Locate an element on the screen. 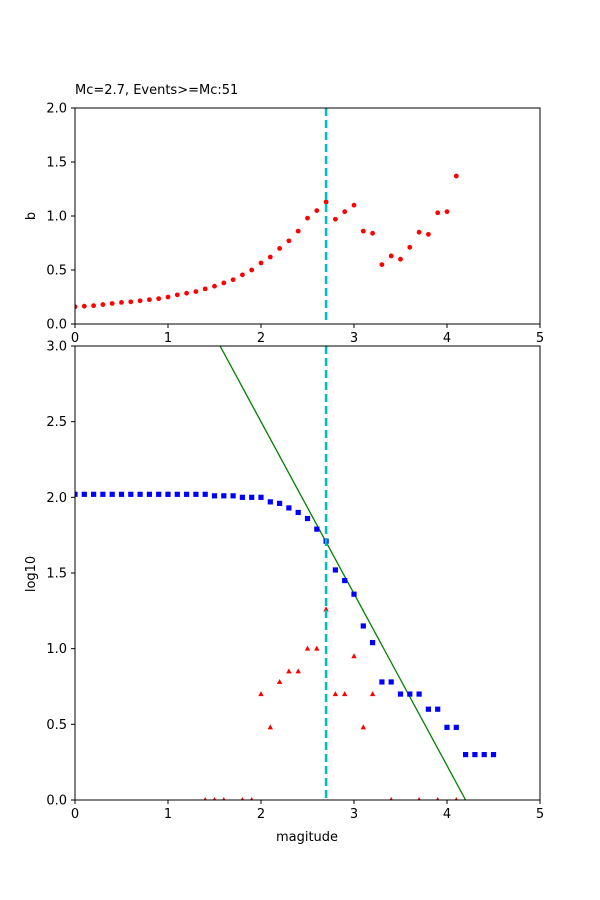 This screenshot has height=900, width=600. fmd-ytick-label: 0.0 is located at coordinates (56, 801).